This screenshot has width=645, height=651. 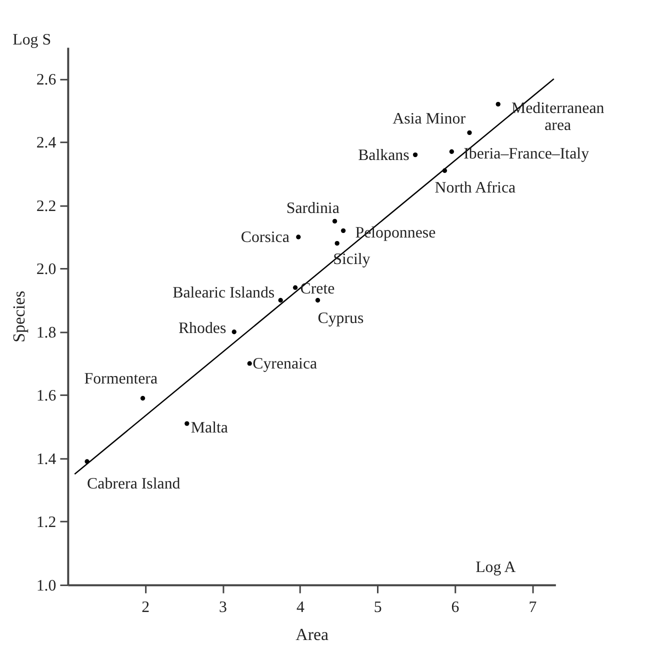 I want to click on x-tick-label: 6, so click(x=455, y=607).